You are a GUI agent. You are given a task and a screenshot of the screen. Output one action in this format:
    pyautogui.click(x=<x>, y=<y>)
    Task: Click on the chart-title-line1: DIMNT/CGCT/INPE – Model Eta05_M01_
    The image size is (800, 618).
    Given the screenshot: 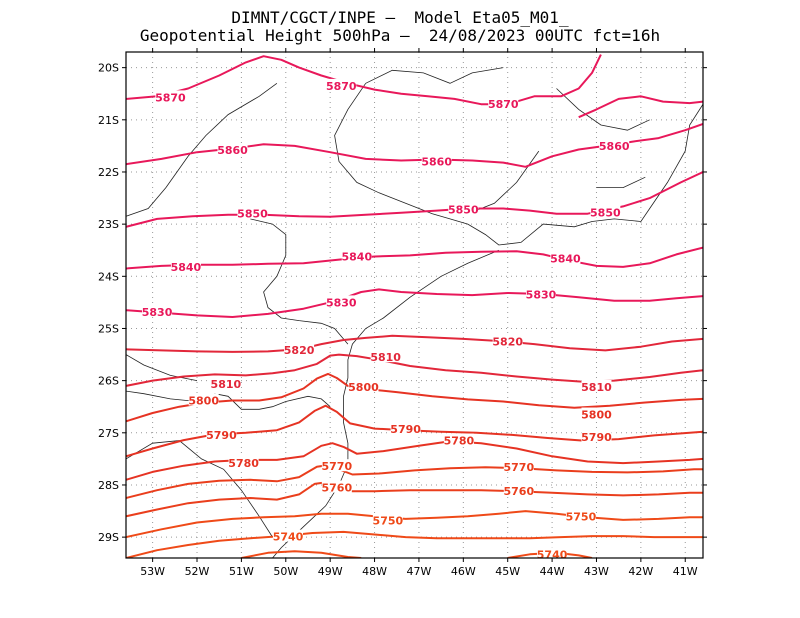 What is the action you would take?
    pyautogui.click(x=400, y=17)
    